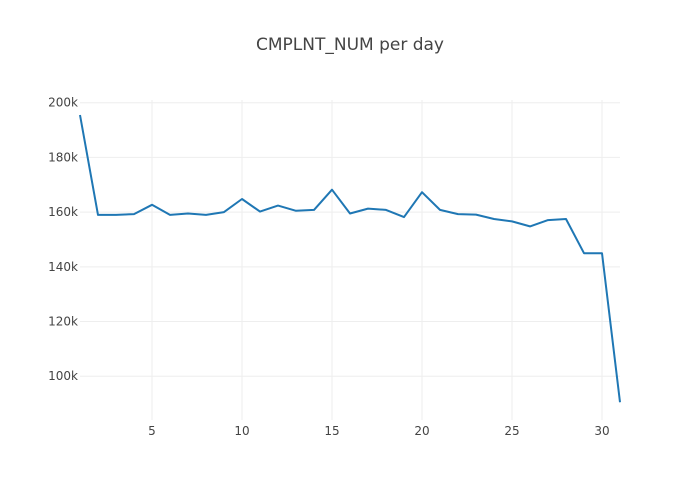  I want to click on x-tick-label: 5, so click(152, 431).